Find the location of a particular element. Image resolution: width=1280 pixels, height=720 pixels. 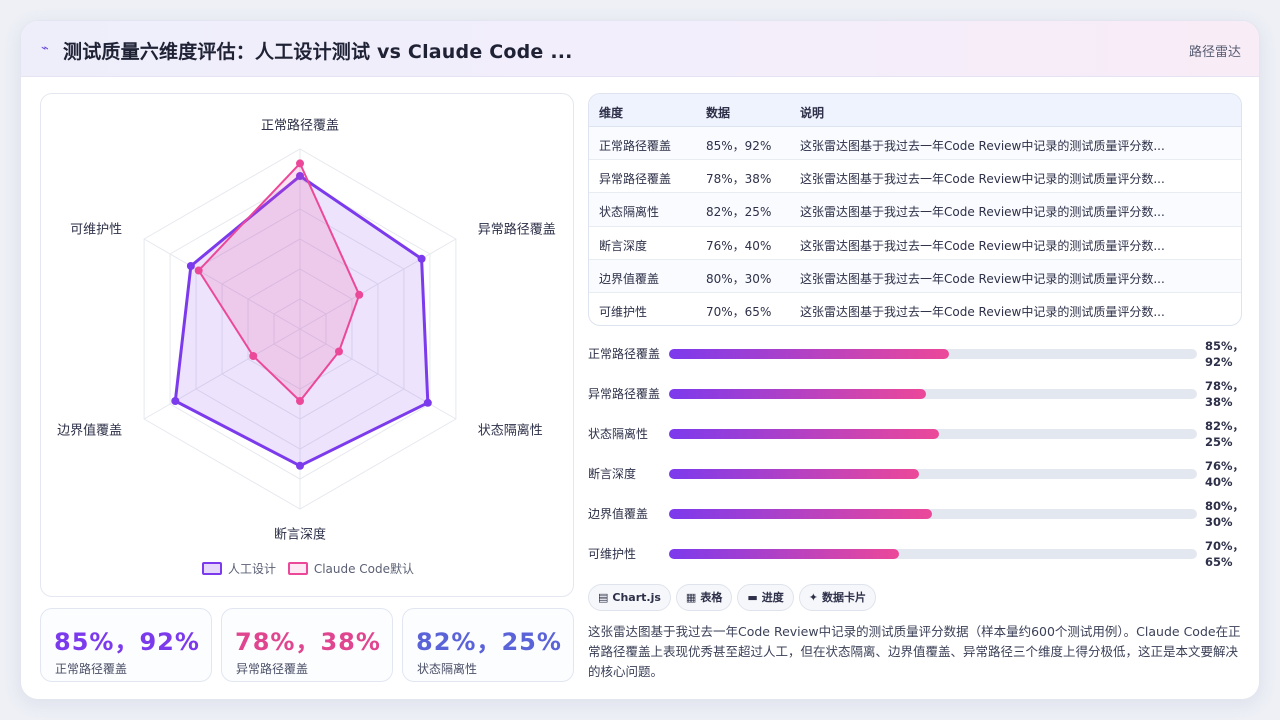

radar-axis-label: 状态隔离性 is located at coordinates (510, 430).